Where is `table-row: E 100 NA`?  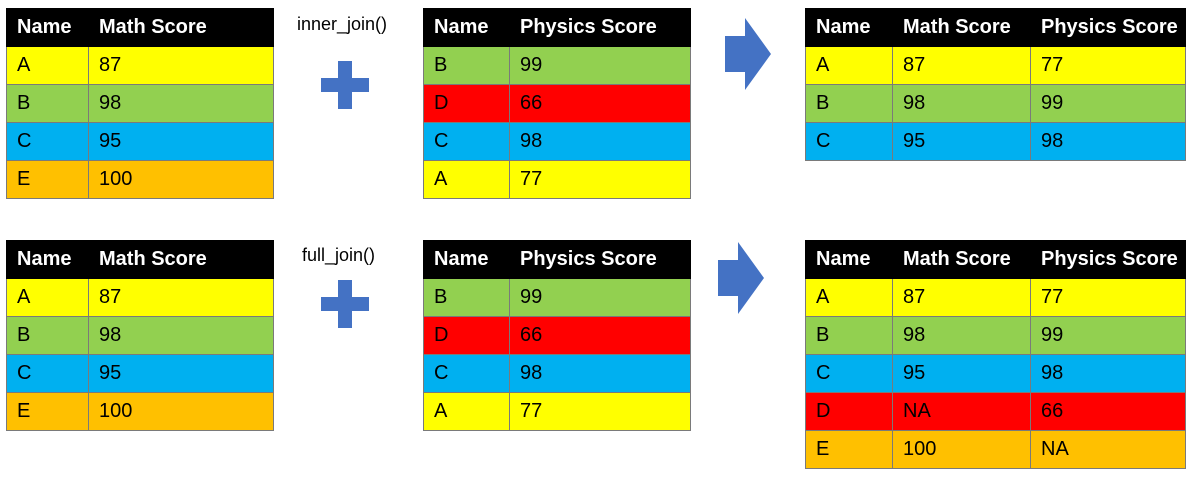 table-row: E 100 NA is located at coordinates (995, 449).